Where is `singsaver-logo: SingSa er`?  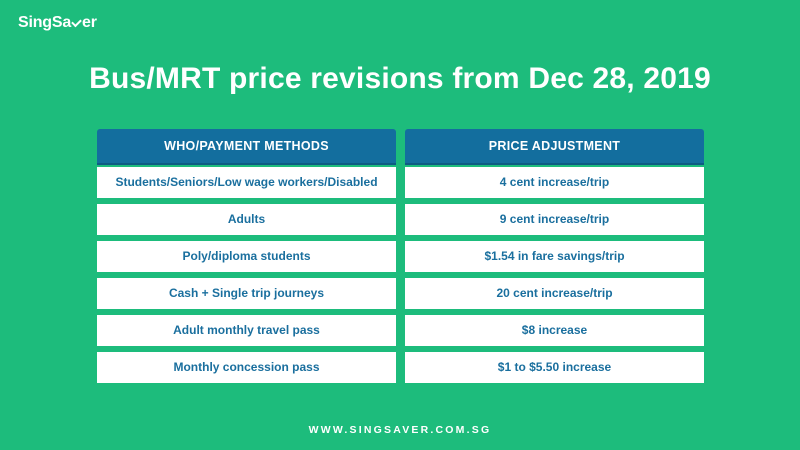 singsaver-logo: SingSa er is located at coordinates (57, 23).